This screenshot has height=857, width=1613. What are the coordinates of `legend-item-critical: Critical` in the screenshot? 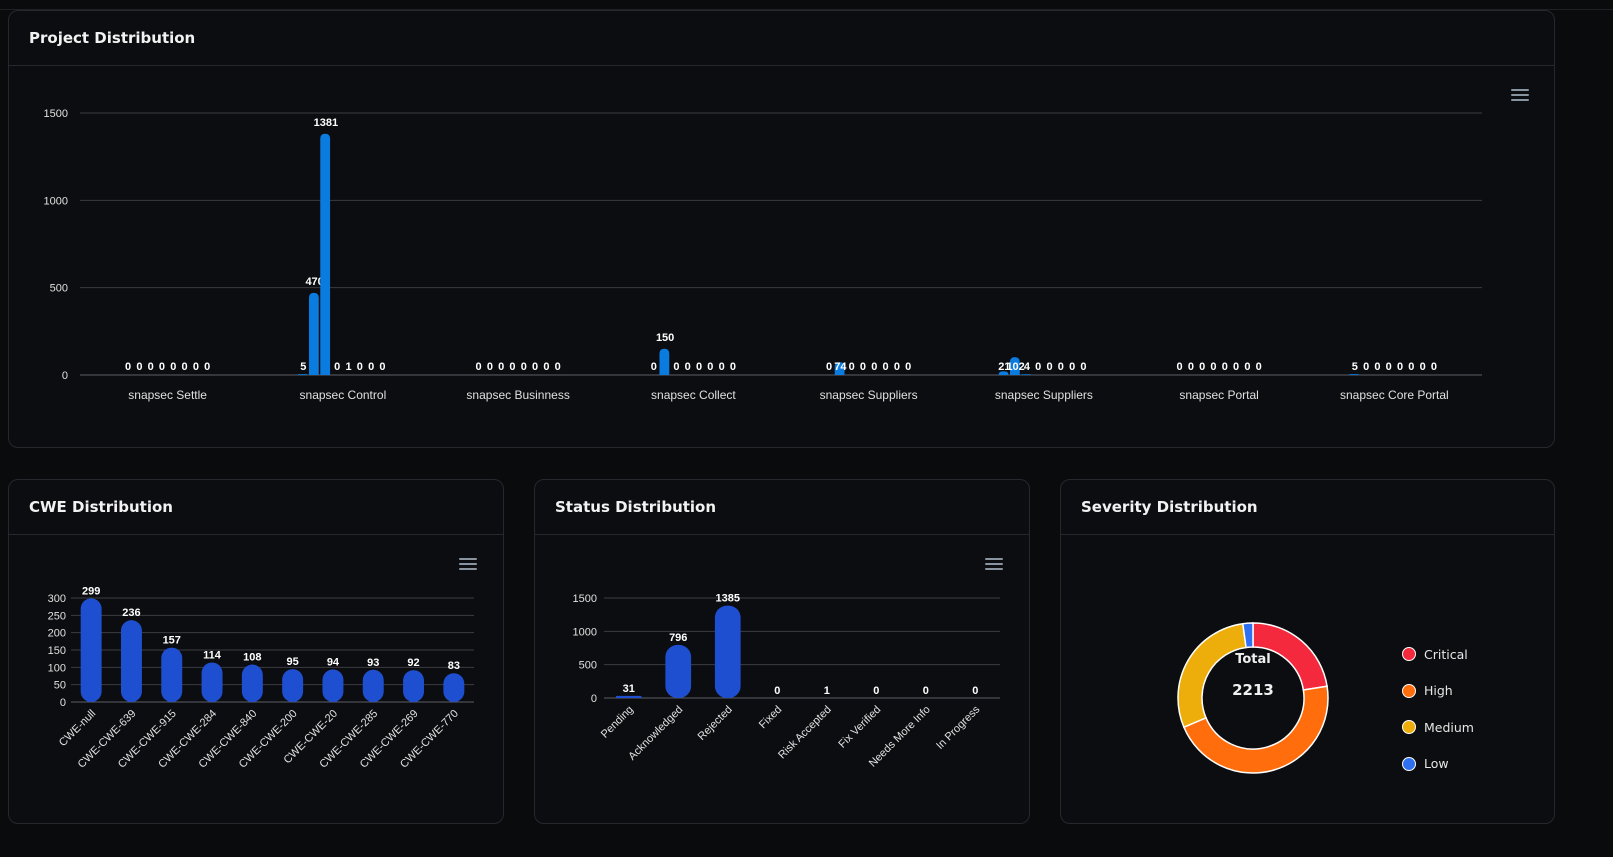 It's located at (1438, 654).